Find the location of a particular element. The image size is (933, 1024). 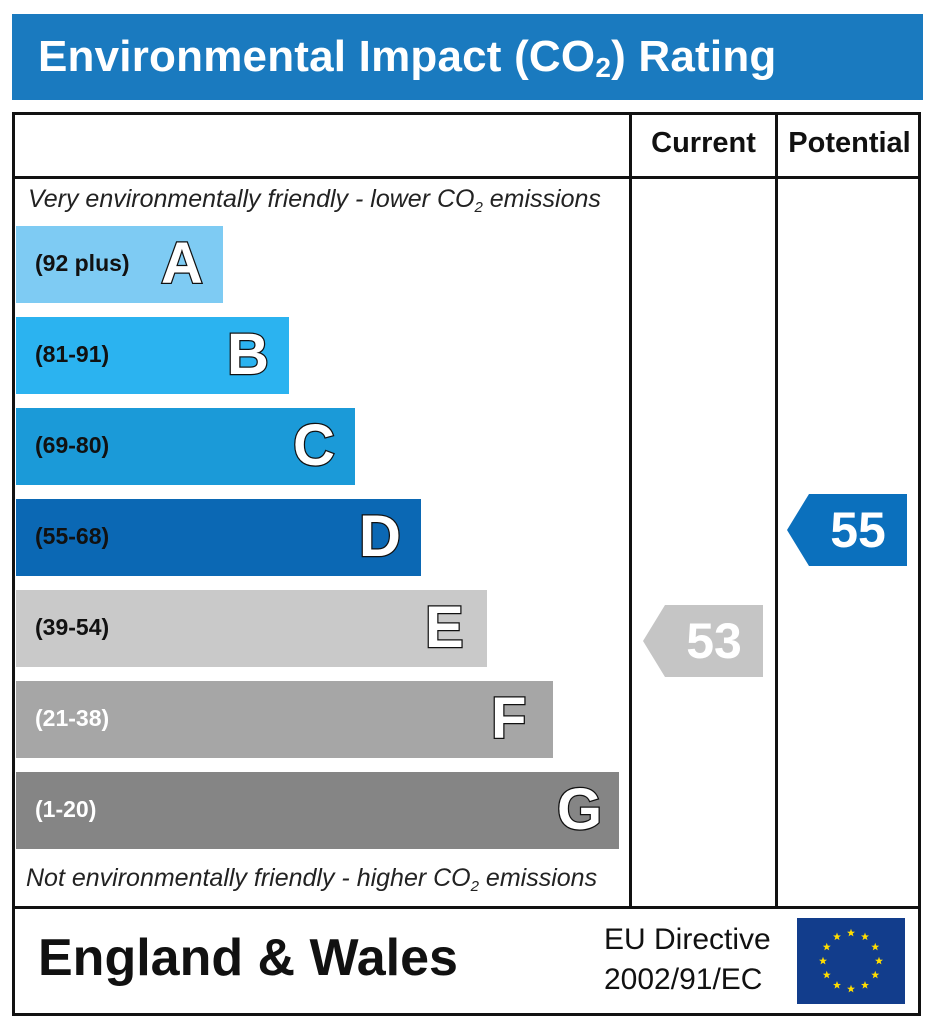

current-arrow-shape is located at coordinates (703, 640).